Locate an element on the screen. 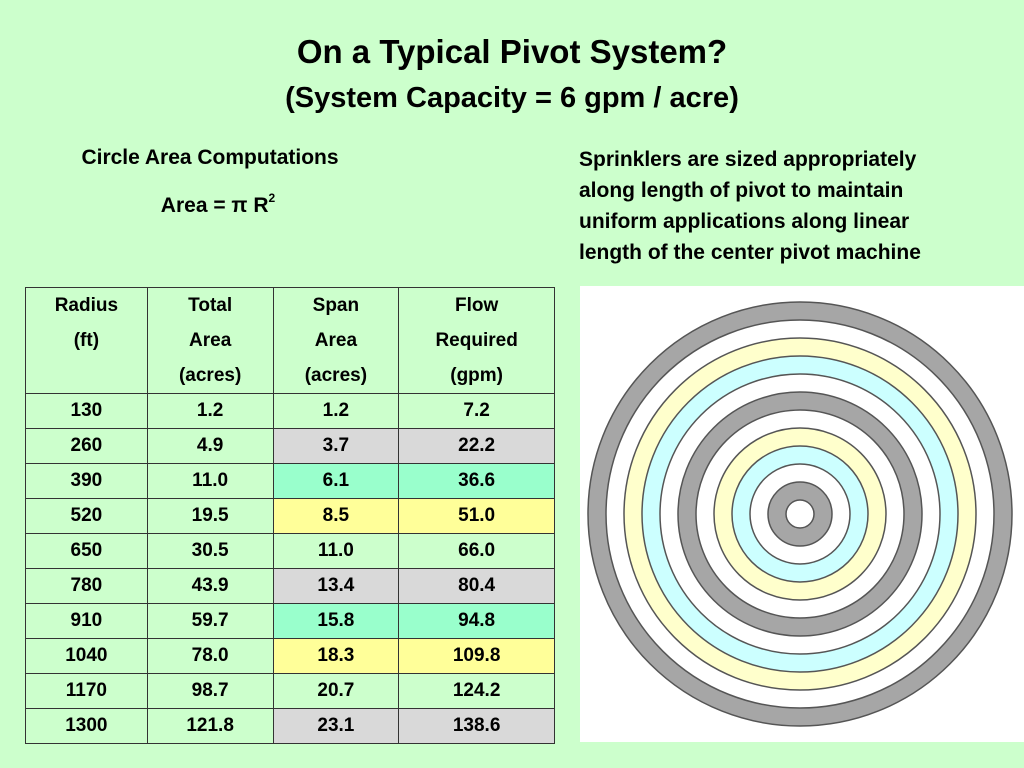 Image resolution: width=1024 pixels, height=768 pixels. cell-total: 121.8 is located at coordinates (210, 726).